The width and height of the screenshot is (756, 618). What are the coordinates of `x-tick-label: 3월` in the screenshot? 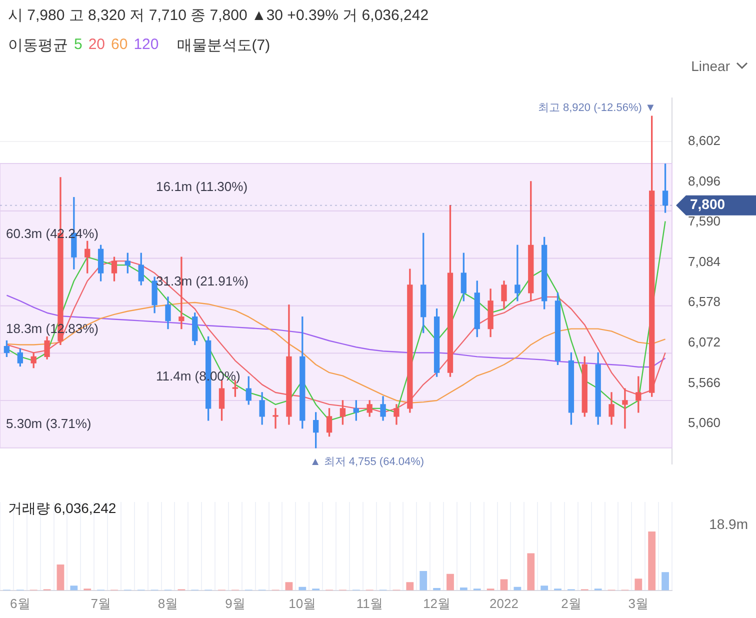 It's located at (638, 603).